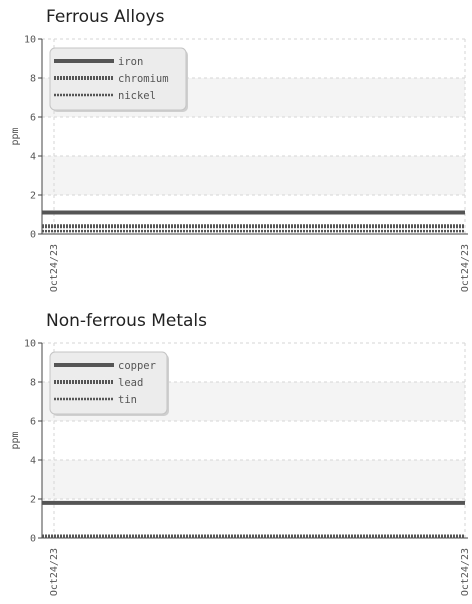 The height and width of the screenshot is (604, 472). Describe the element at coordinates (137, 96) in the screenshot. I see `legend-label: nickel` at that location.